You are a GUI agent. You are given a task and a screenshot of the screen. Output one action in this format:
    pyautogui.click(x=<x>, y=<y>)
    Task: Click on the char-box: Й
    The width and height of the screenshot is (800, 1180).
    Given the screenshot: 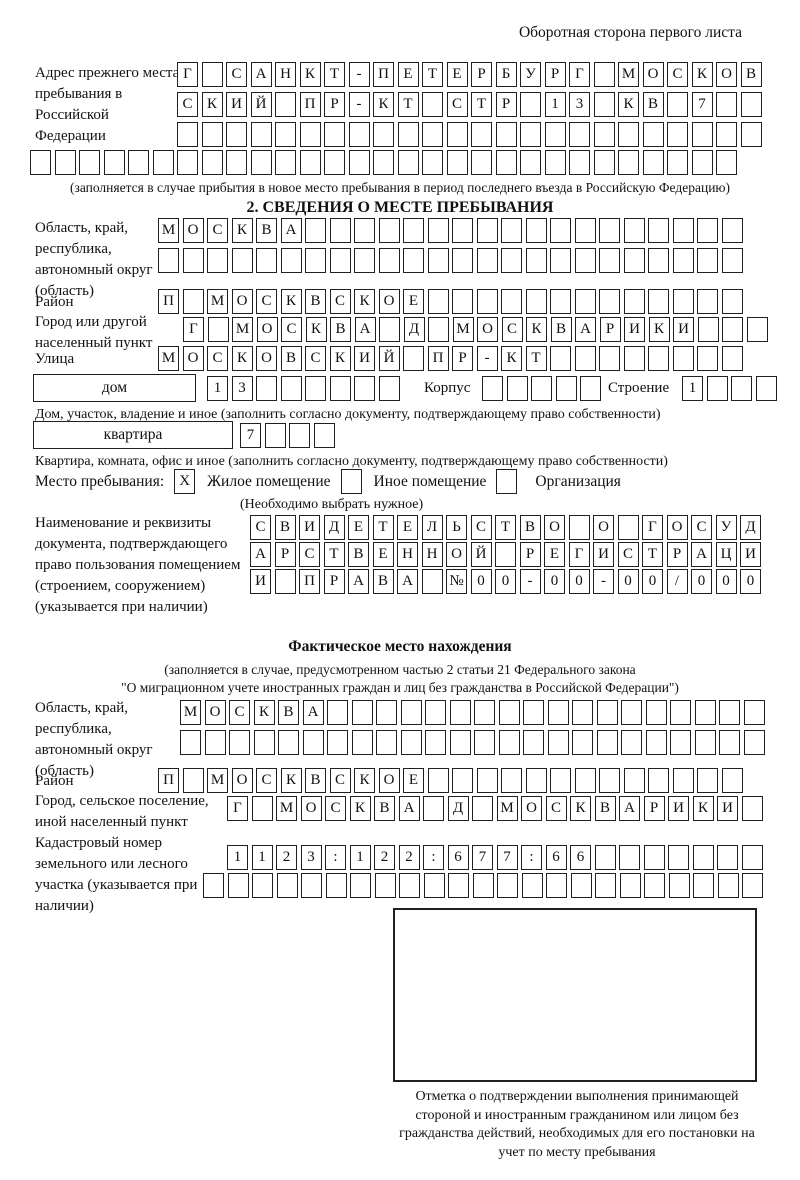 What is the action you would take?
    pyautogui.click(x=389, y=358)
    